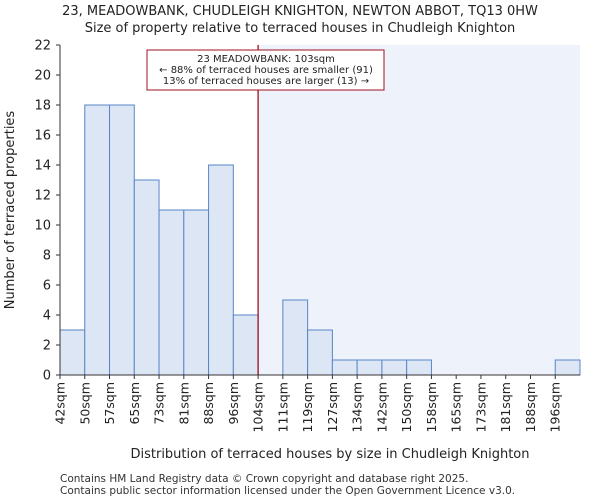 The height and width of the screenshot is (500, 600). What do you see at coordinates (47, 211) in the screenshot?
I see `y-ticks: 0 2 4 6 8 10 12 14 16 18 20 22` at bounding box center [47, 211].